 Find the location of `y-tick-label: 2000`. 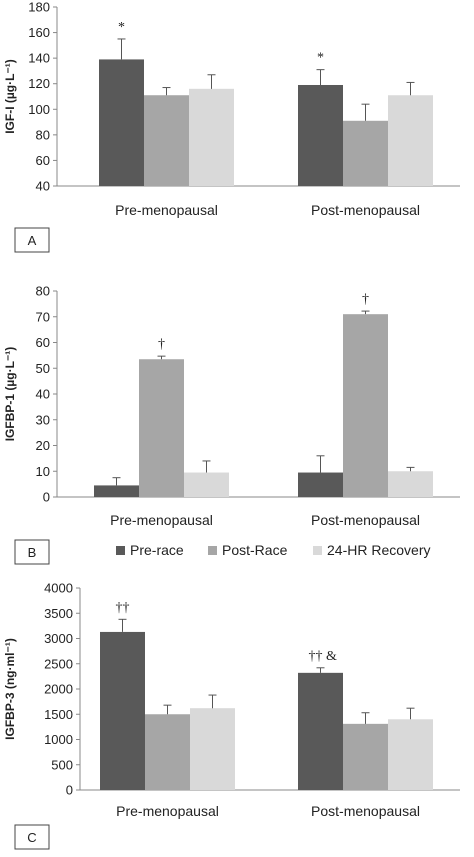

y-tick-label: 2000 is located at coordinates (58, 689).